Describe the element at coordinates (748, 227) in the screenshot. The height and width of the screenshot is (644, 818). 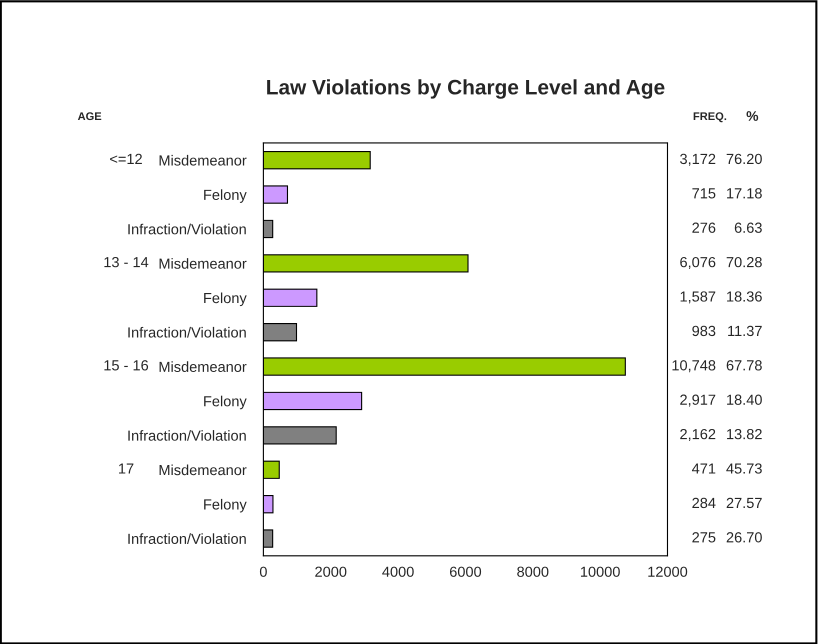
I see `text: 6.63` at that location.